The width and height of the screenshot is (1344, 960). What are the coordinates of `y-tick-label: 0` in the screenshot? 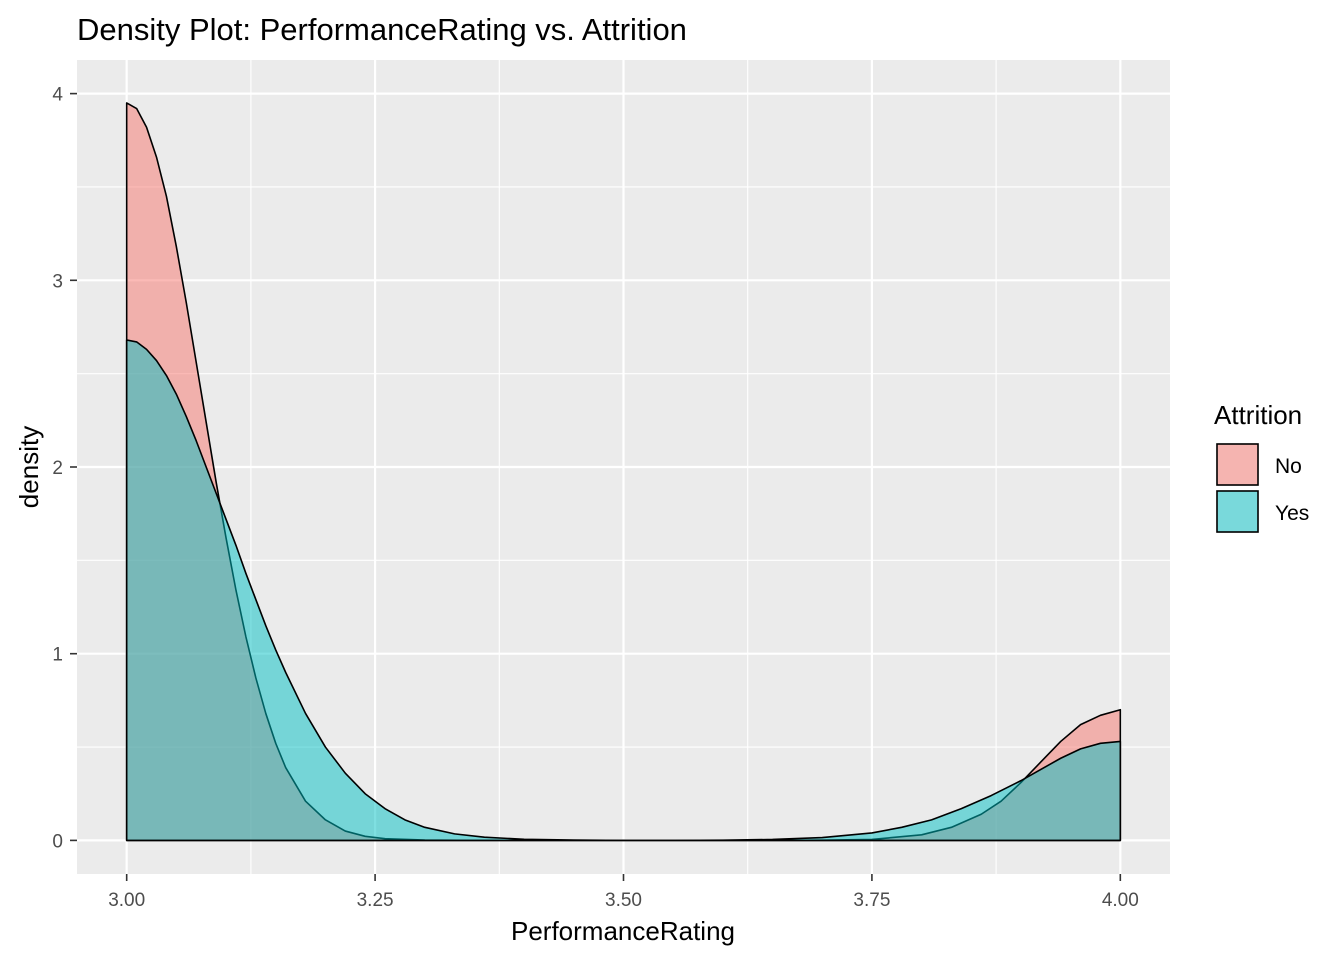 It's located at (57, 841).